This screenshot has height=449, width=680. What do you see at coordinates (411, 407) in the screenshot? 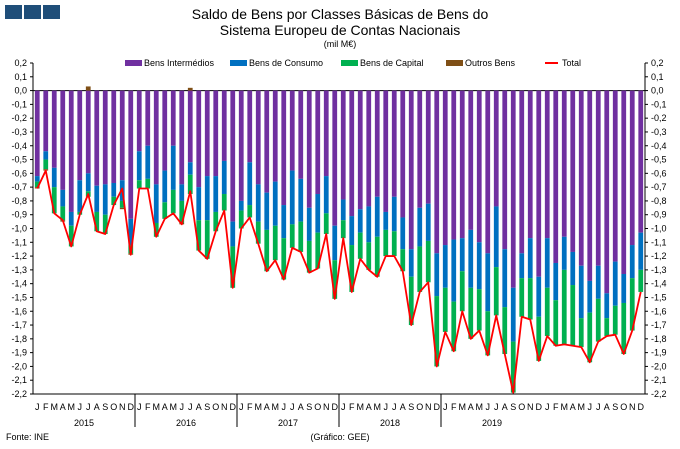
I see `x-month-label: S` at bounding box center [411, 407].